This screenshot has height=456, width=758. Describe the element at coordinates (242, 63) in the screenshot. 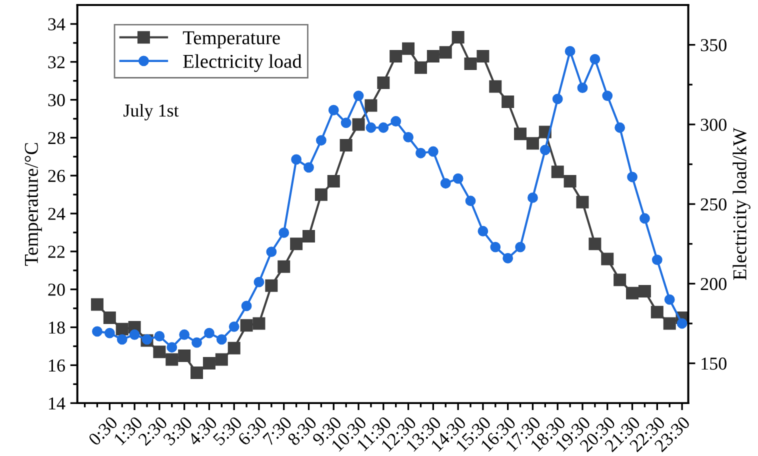

I see `legend-label: Electricity load` at that location.